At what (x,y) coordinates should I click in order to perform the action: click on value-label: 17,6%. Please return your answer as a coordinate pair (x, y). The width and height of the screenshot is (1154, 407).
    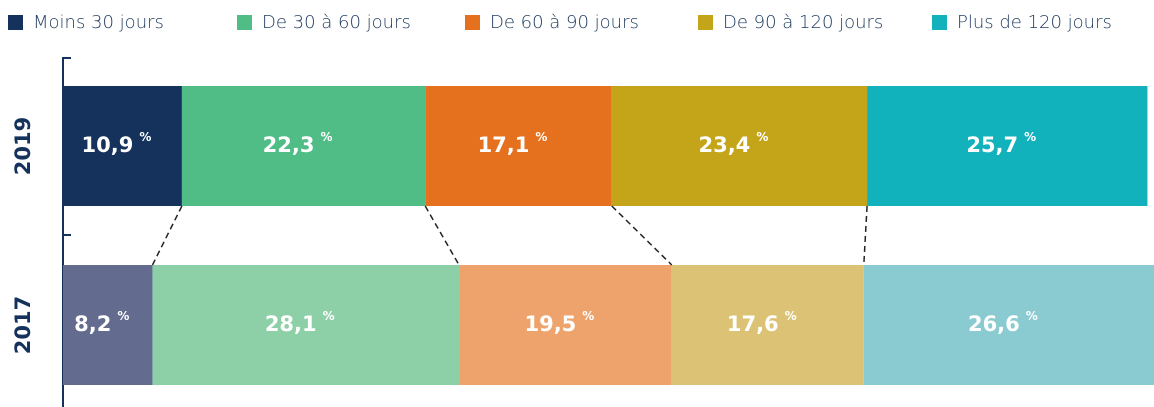
    Looking at the image, I should click on (762, 323).